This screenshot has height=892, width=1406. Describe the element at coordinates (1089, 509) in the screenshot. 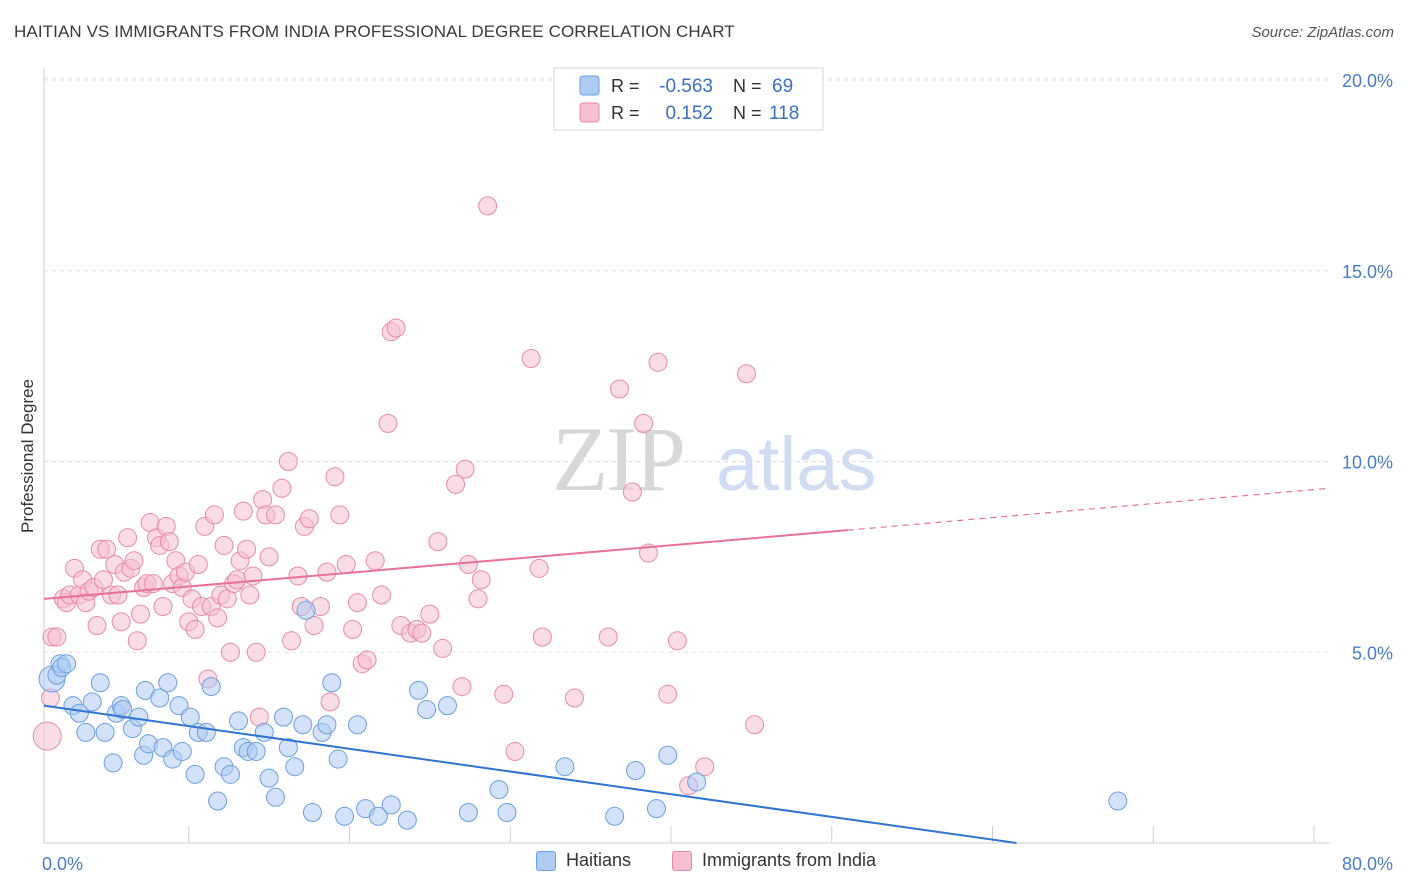

I see `india-trend-extension` at that location.